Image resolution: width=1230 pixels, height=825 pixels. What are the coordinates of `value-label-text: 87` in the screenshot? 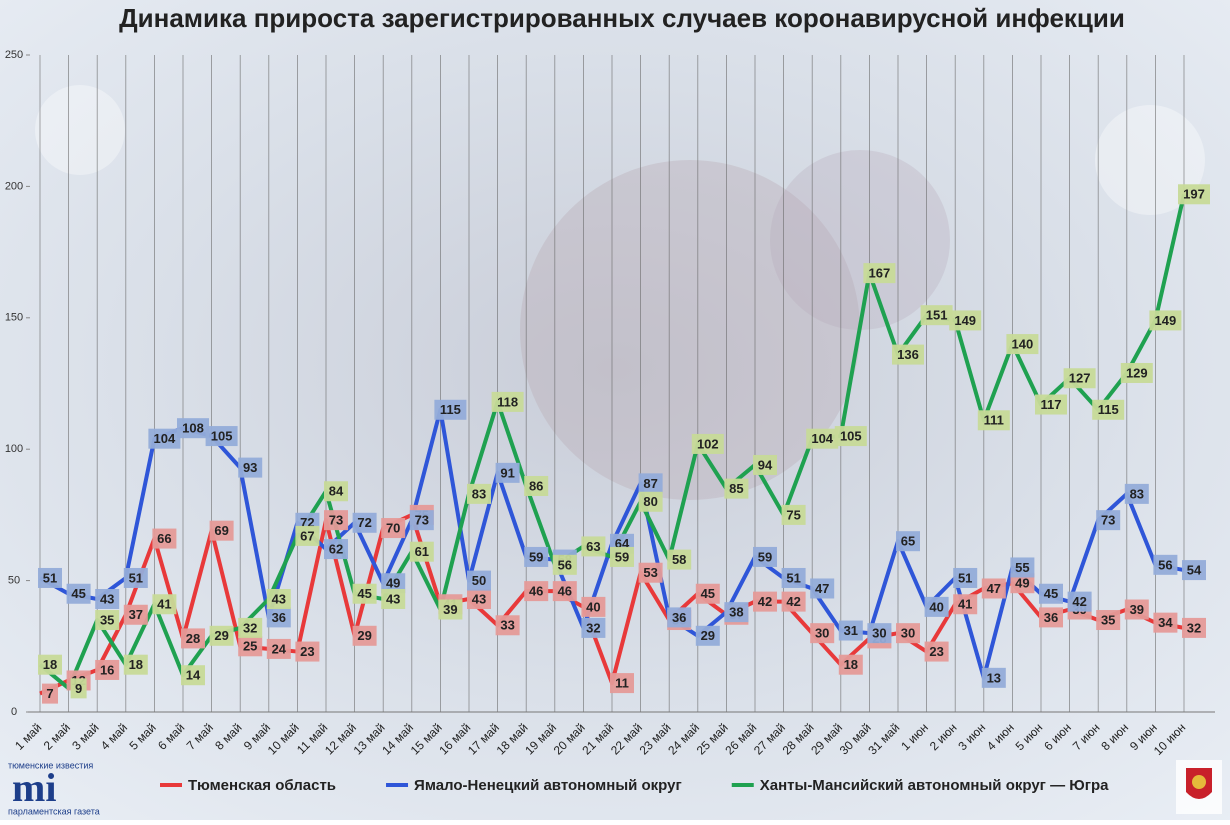 It's located at (650, 483).